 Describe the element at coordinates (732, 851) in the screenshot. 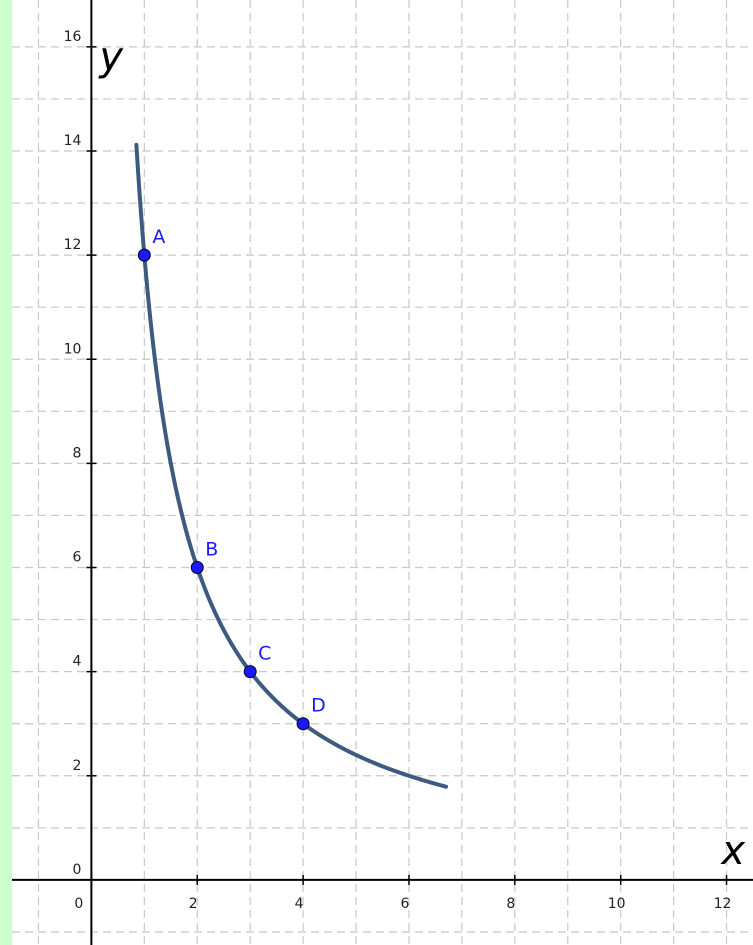

I see `x-axis-label: x` at that location.